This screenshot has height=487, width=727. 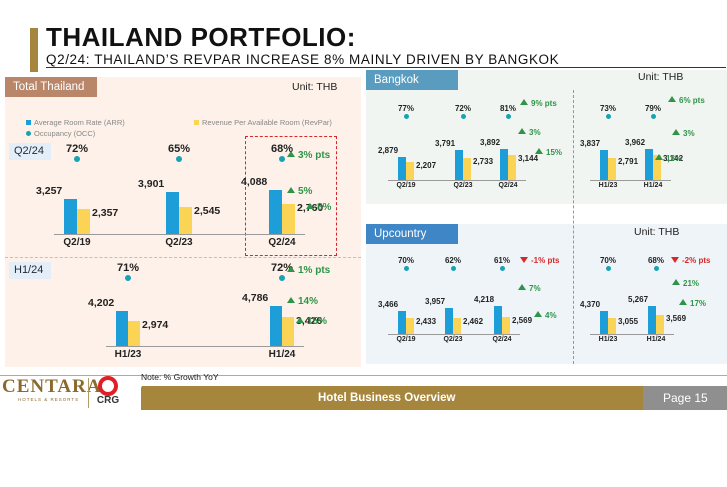 I want to click on revpar-swatch, so click(x=196, y=122).